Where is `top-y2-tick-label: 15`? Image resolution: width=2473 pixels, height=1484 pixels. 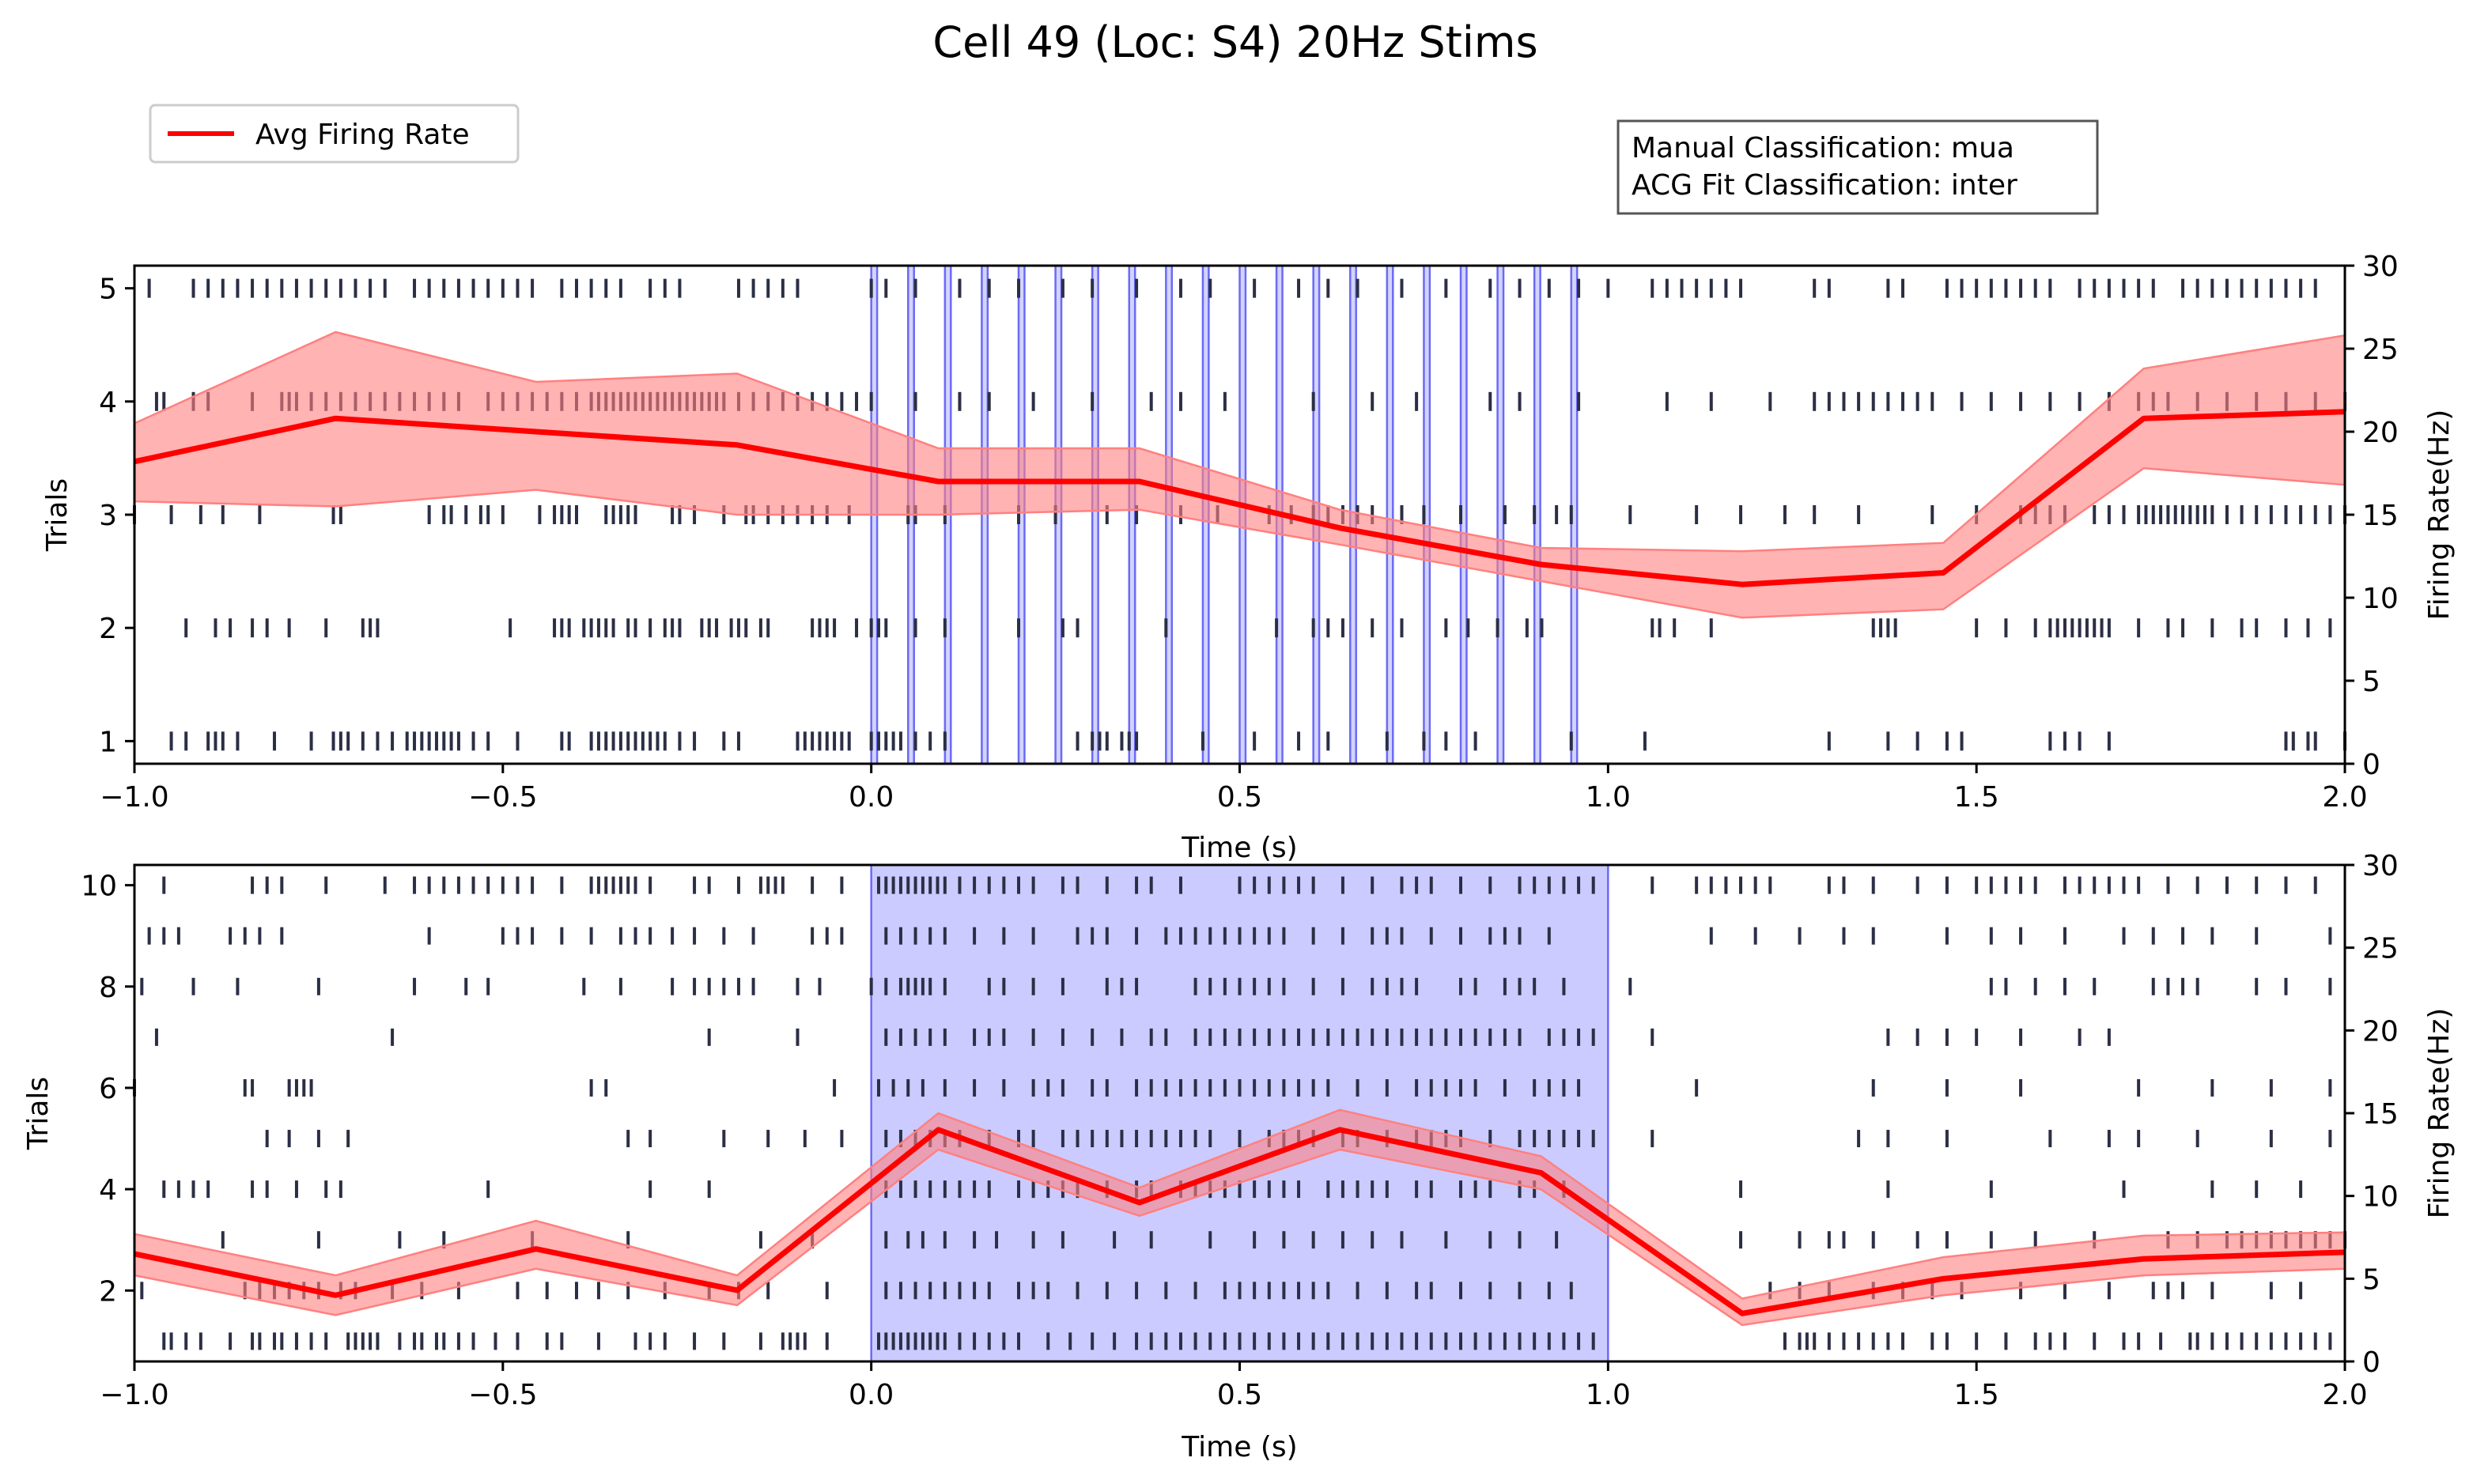 top-y2-tick-label: 15 is located at coordinates (2380, 516).